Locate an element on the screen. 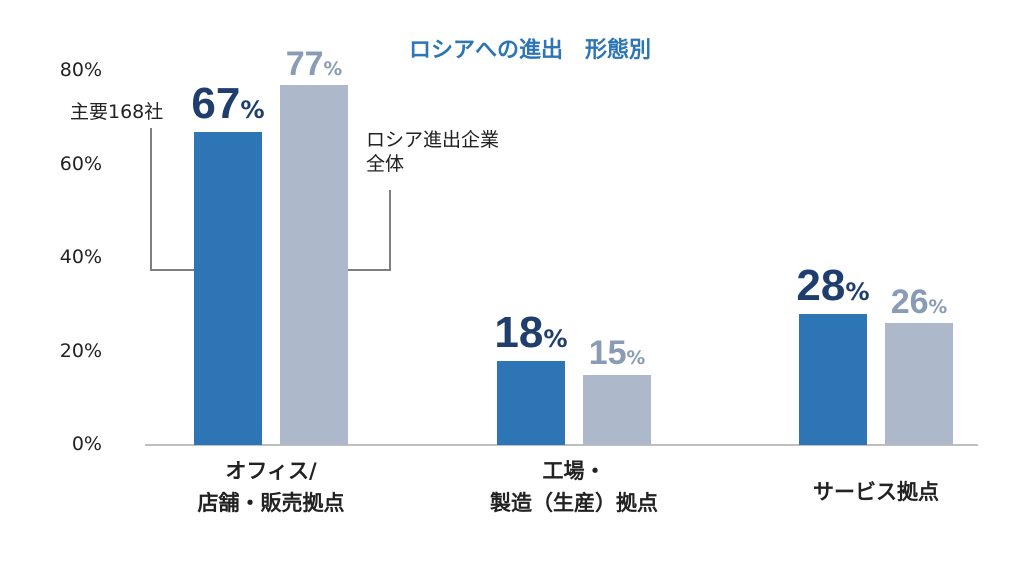  data-label: 28% is located at coordinates (833, 286).